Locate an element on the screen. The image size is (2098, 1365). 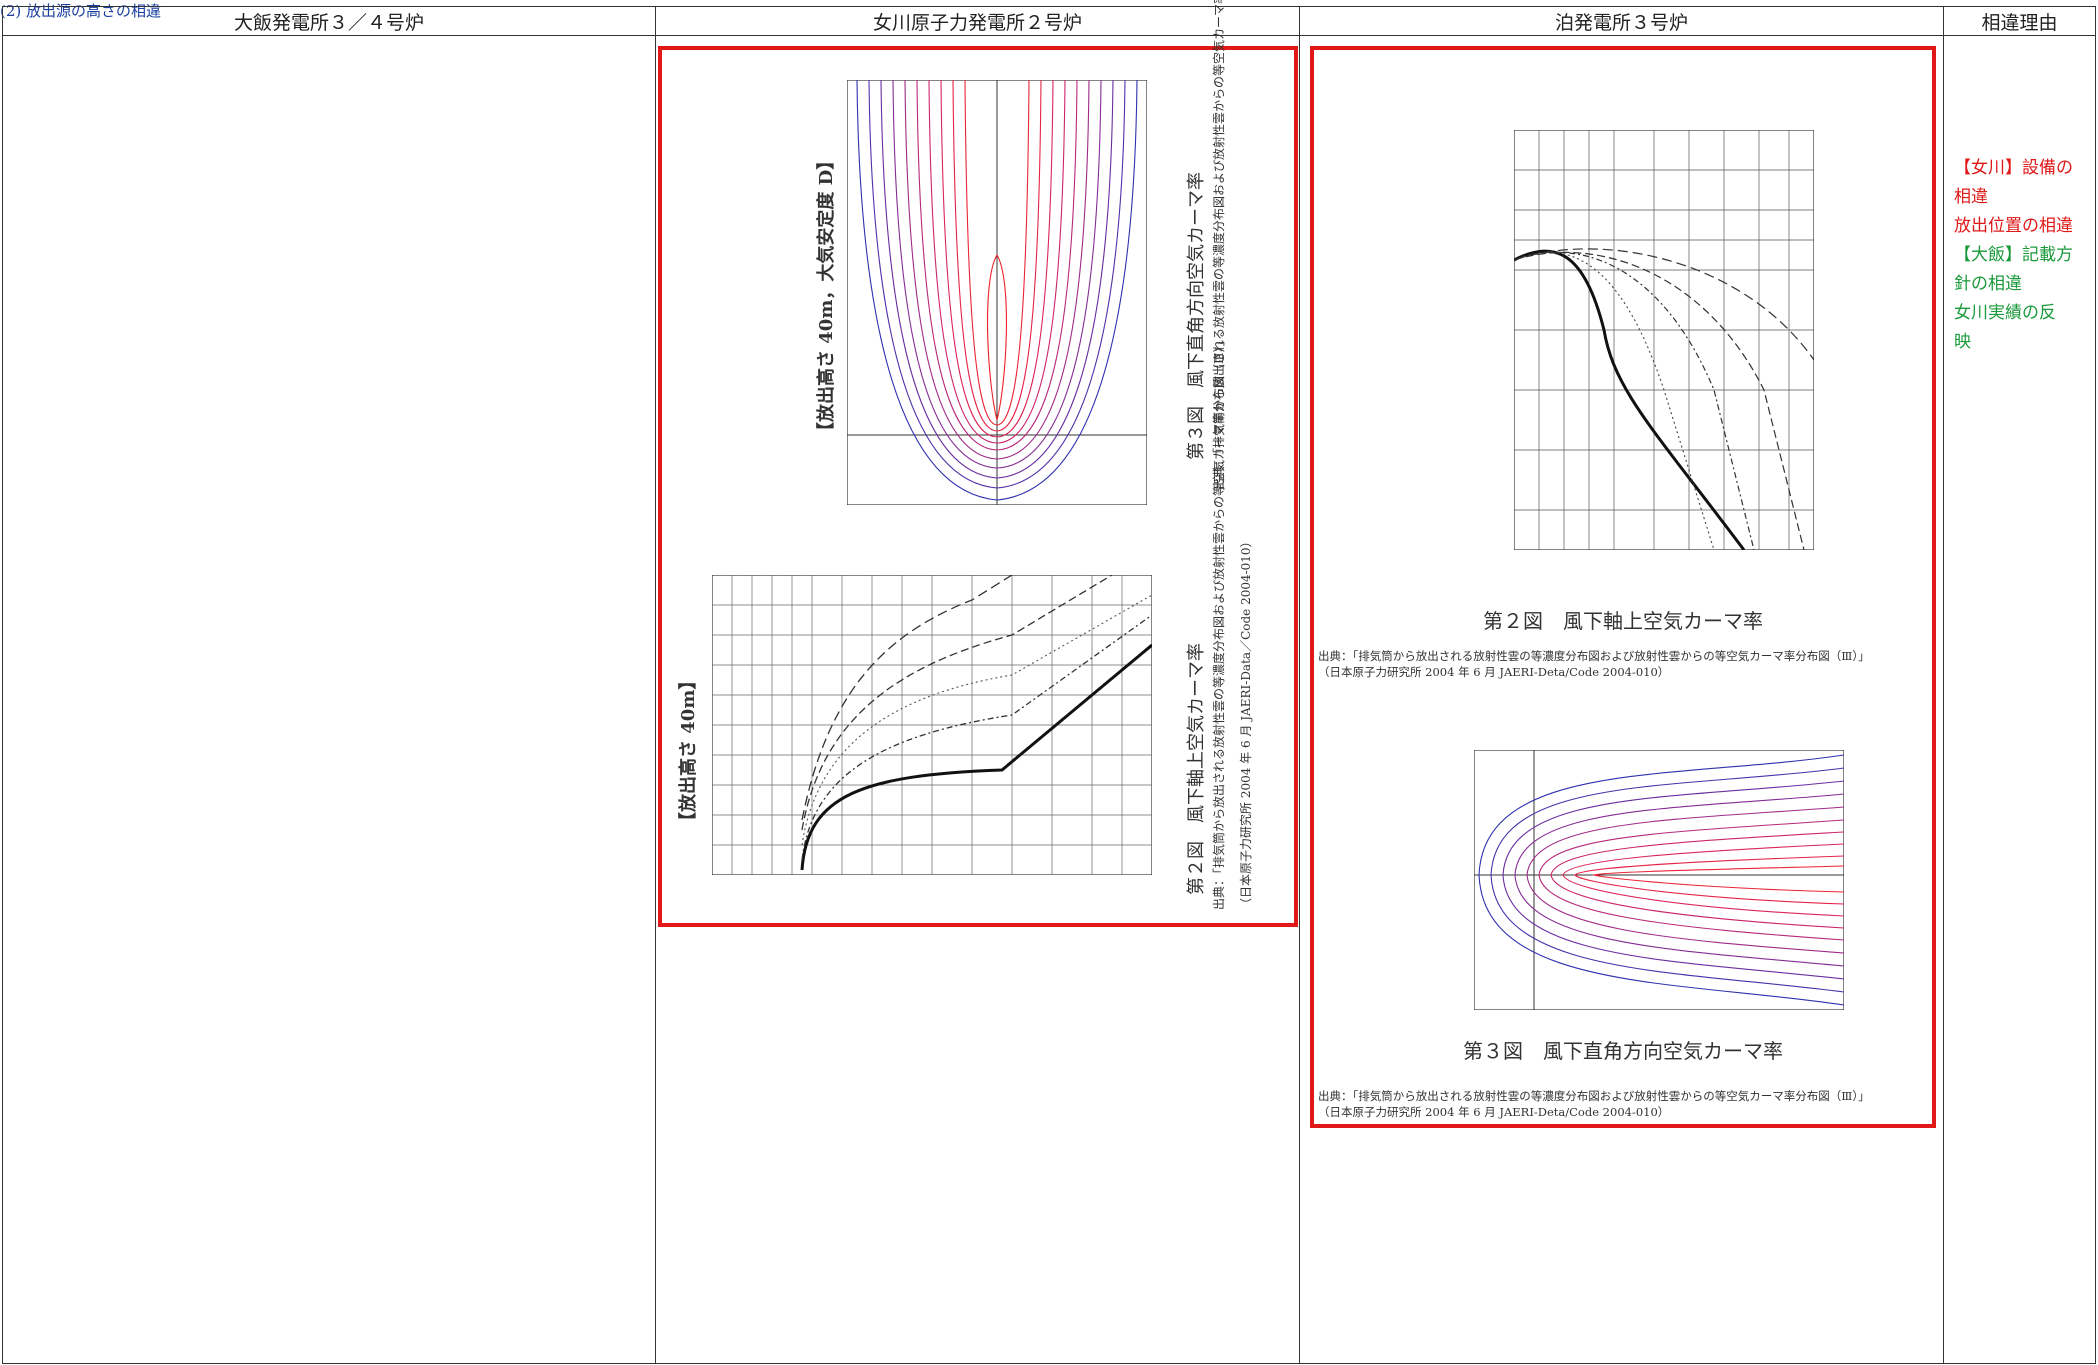
column-header-tomari: 泊発電所３号炉 is located at coordinates (1621, 21).